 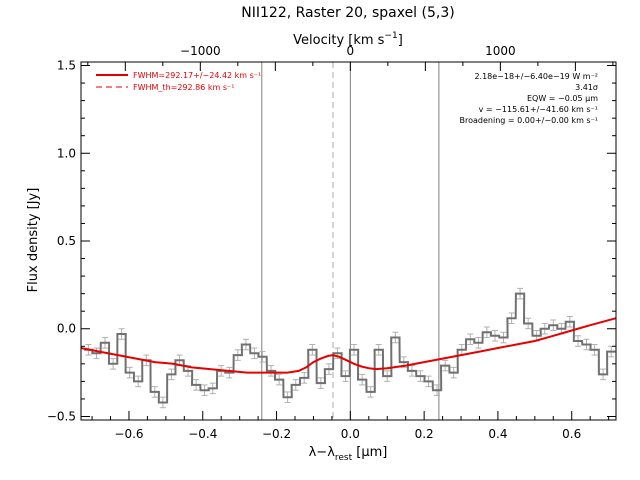 What do you see at coordinates (61, 416) in the screenshot?
I see `y-tick-label: −0.5` at bounding box center [61, 416].